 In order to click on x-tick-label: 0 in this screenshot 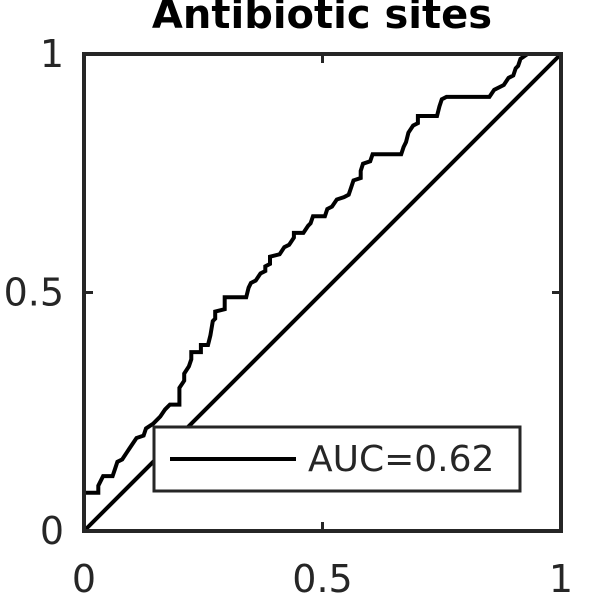, I will do `click(84, 578)`.